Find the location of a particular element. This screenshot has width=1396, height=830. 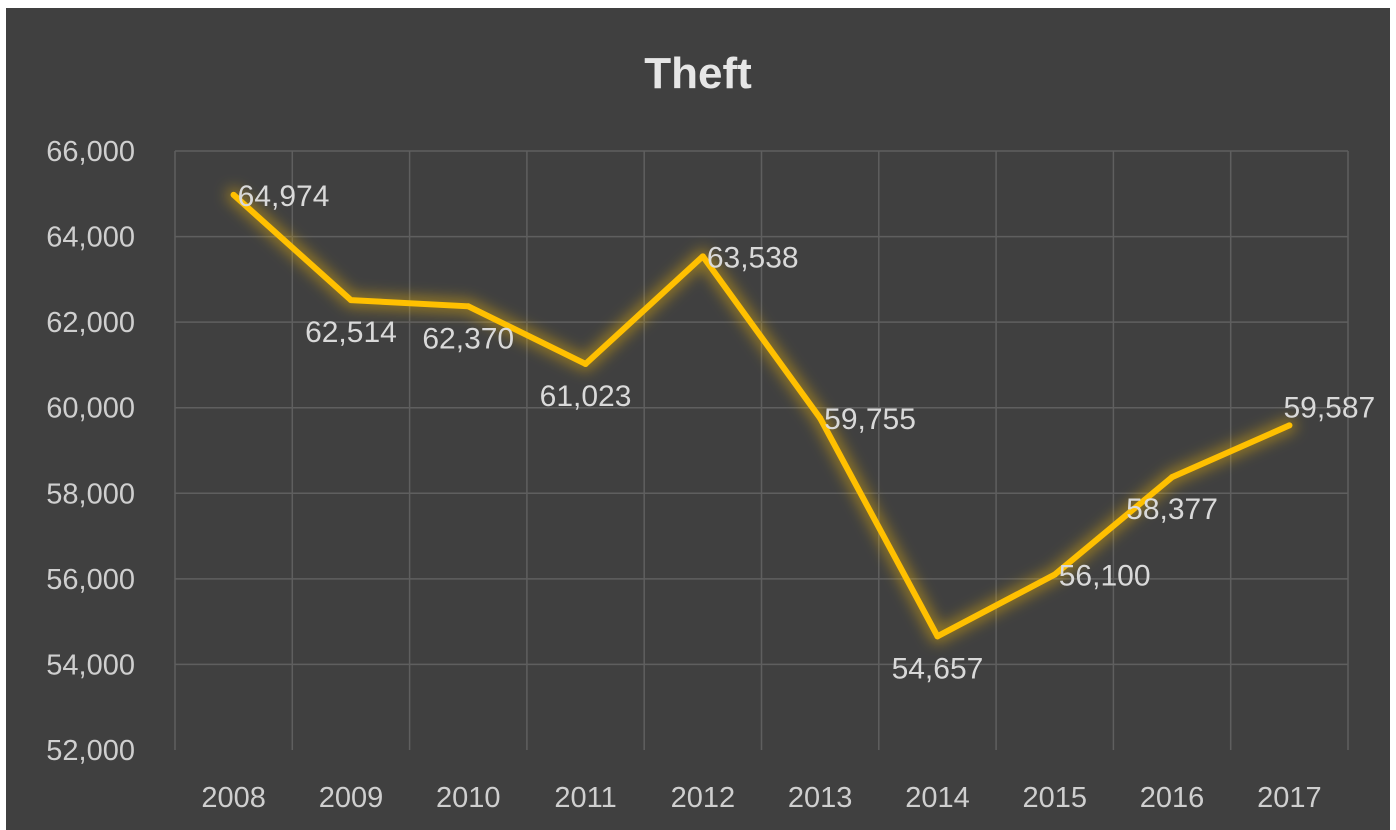

y-tick-label: 66,000 is located at coordinates (90, 152).